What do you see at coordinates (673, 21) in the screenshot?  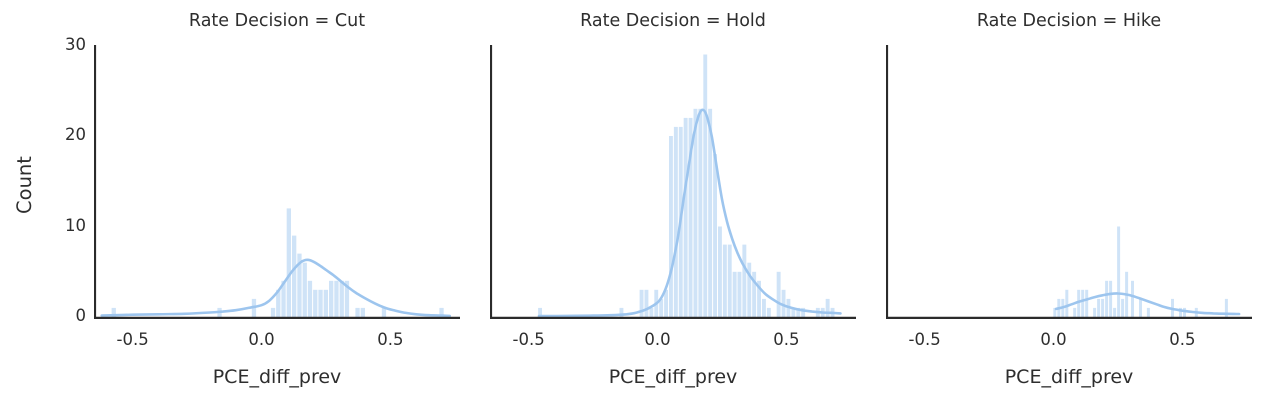 I see `facet-title-hold: Rate Decision = Hold` at bounding box center [673, 21].